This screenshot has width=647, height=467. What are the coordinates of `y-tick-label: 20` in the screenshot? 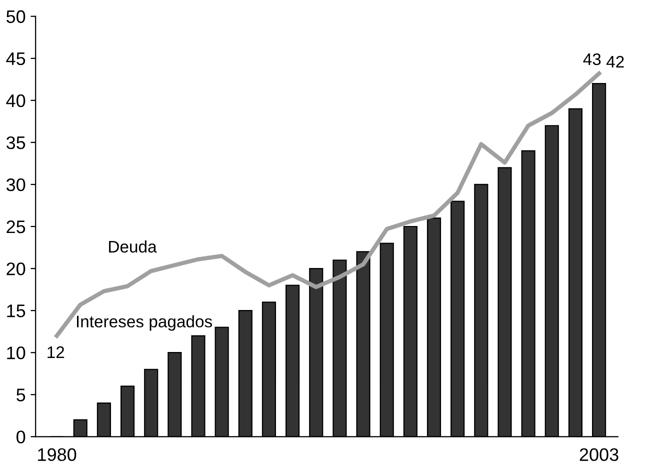 It's located at (16, 269).